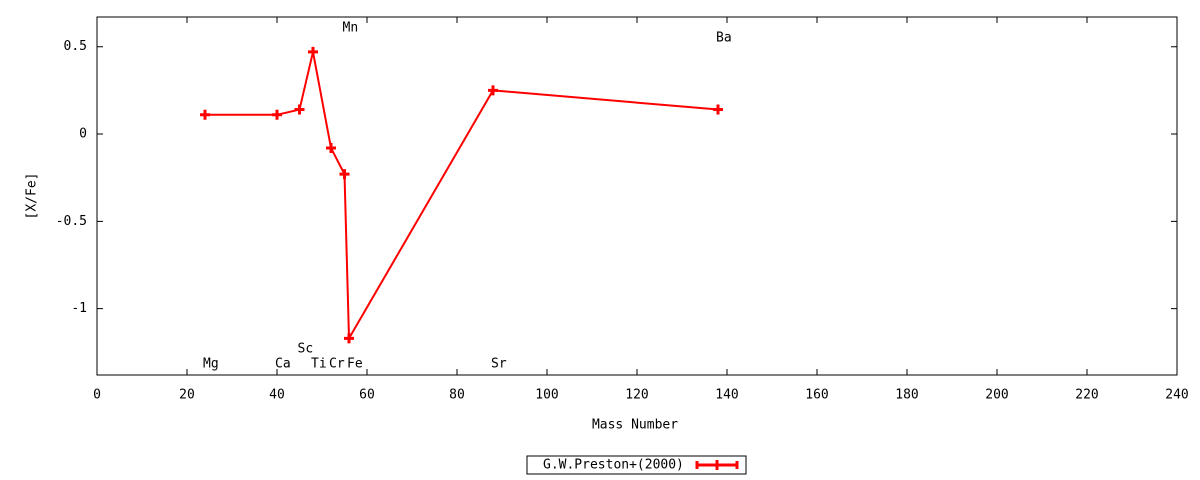 This screenshot has width=1200, height=480. Describe the element at coordinates (187, 395) in the screenshot. I see `x-tick-label: 20` at that location.